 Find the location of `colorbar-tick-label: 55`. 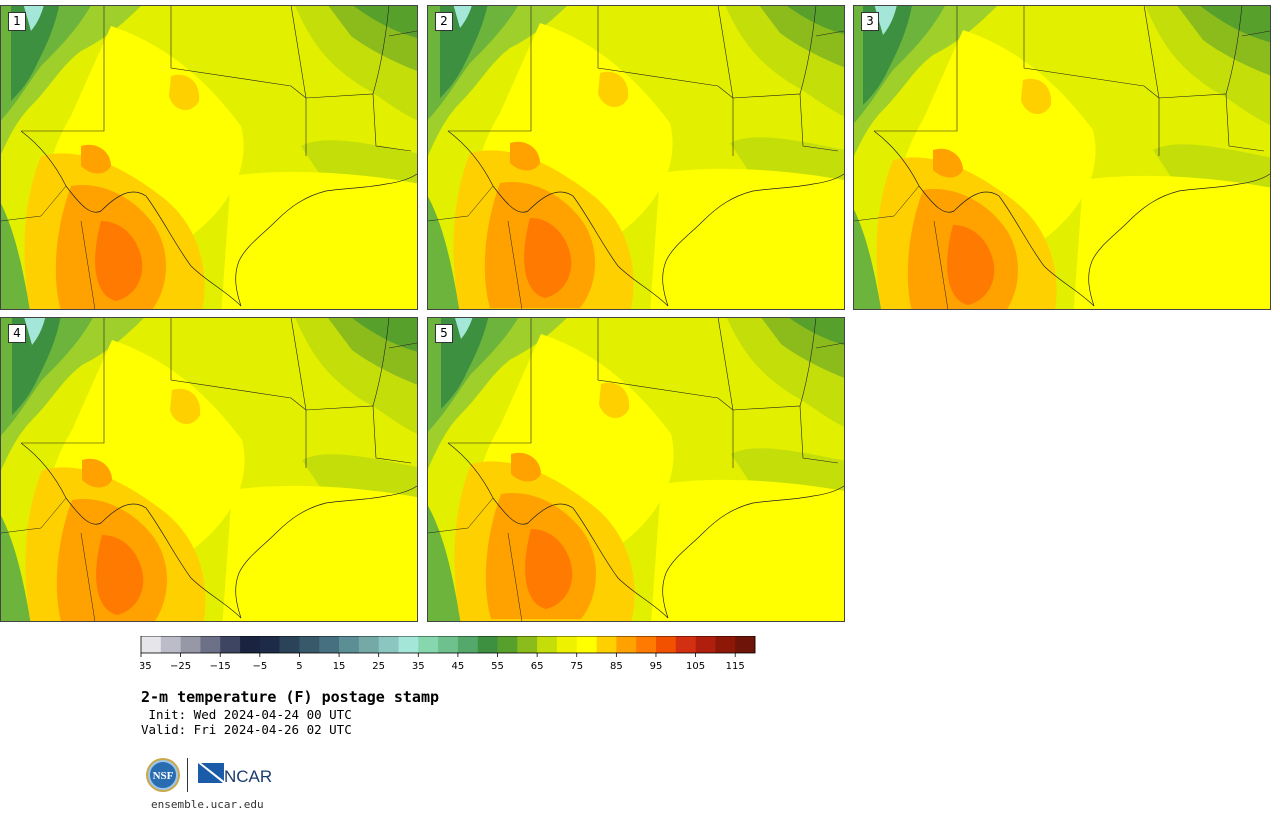

colorbar-tick-label: 55 is located at coordinates (497, 666).